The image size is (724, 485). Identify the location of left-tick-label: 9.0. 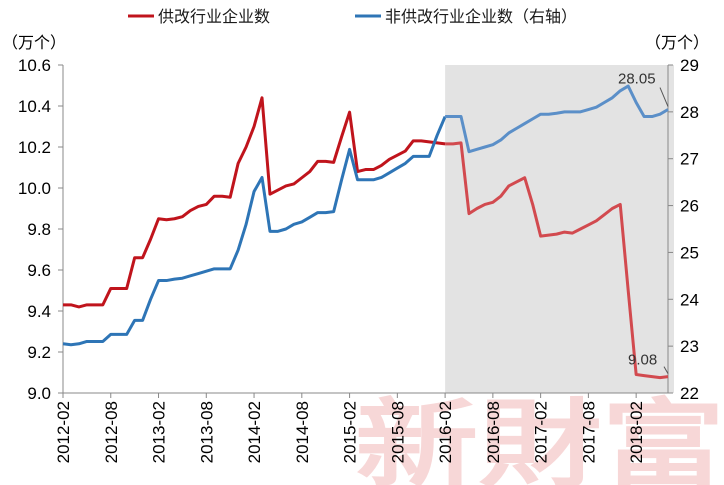
(39, 393).